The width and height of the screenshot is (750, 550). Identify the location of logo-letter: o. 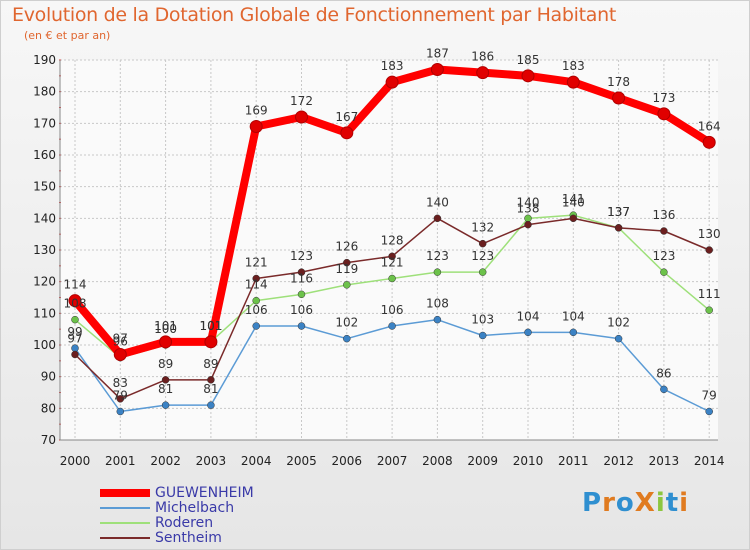
(625, 503).